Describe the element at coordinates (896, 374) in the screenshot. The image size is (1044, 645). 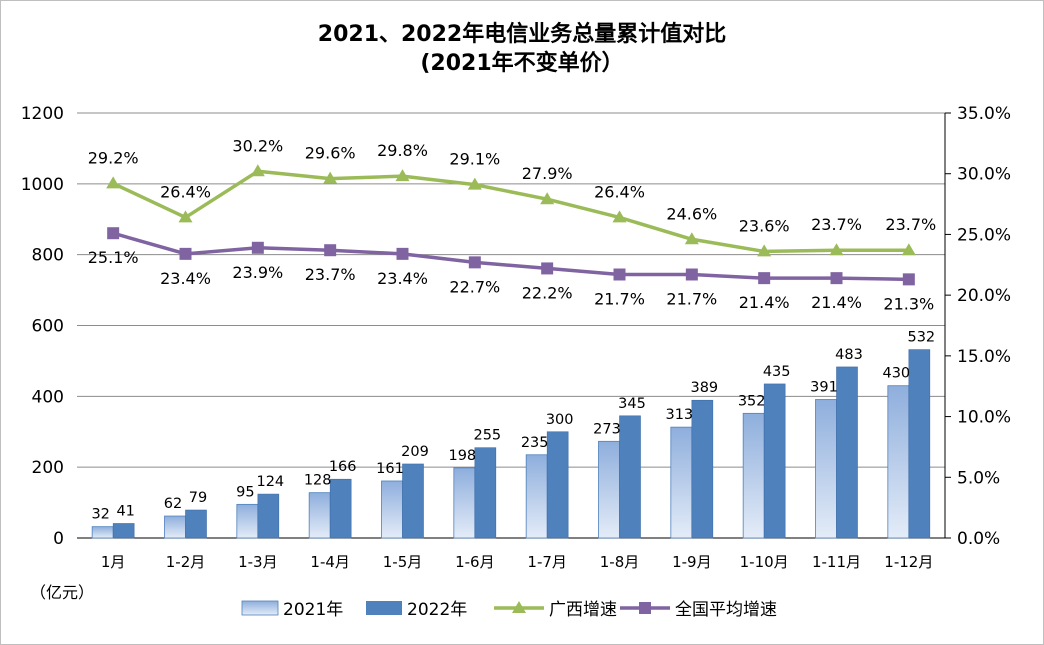
I see `bar-label-2021: 430` at that location.